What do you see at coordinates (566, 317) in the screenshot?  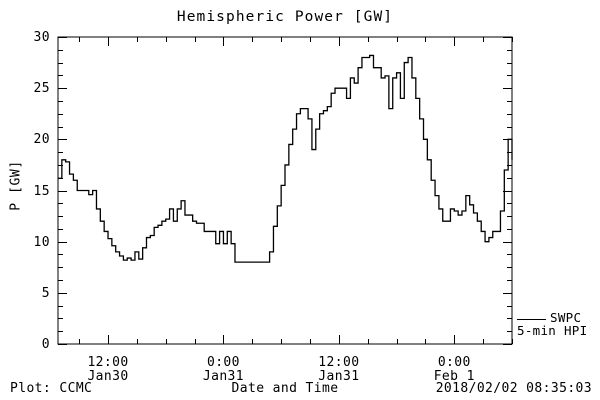 I see `legend-label-source: SWPC` at bounding box center [566, 317].